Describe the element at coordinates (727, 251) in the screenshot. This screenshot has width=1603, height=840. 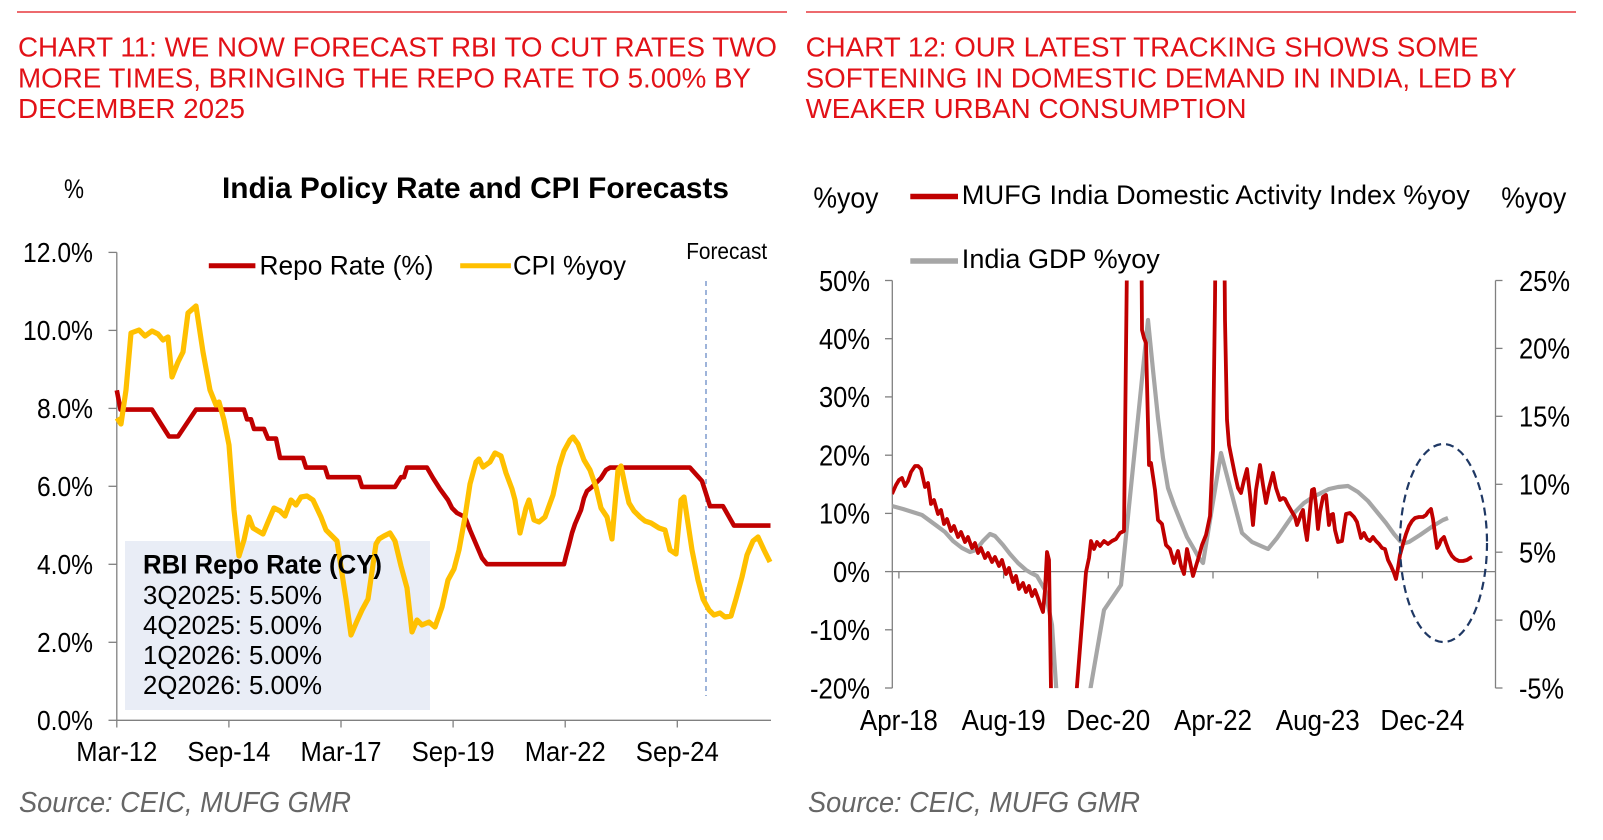
I see `svg-text: Forecast` at that location.